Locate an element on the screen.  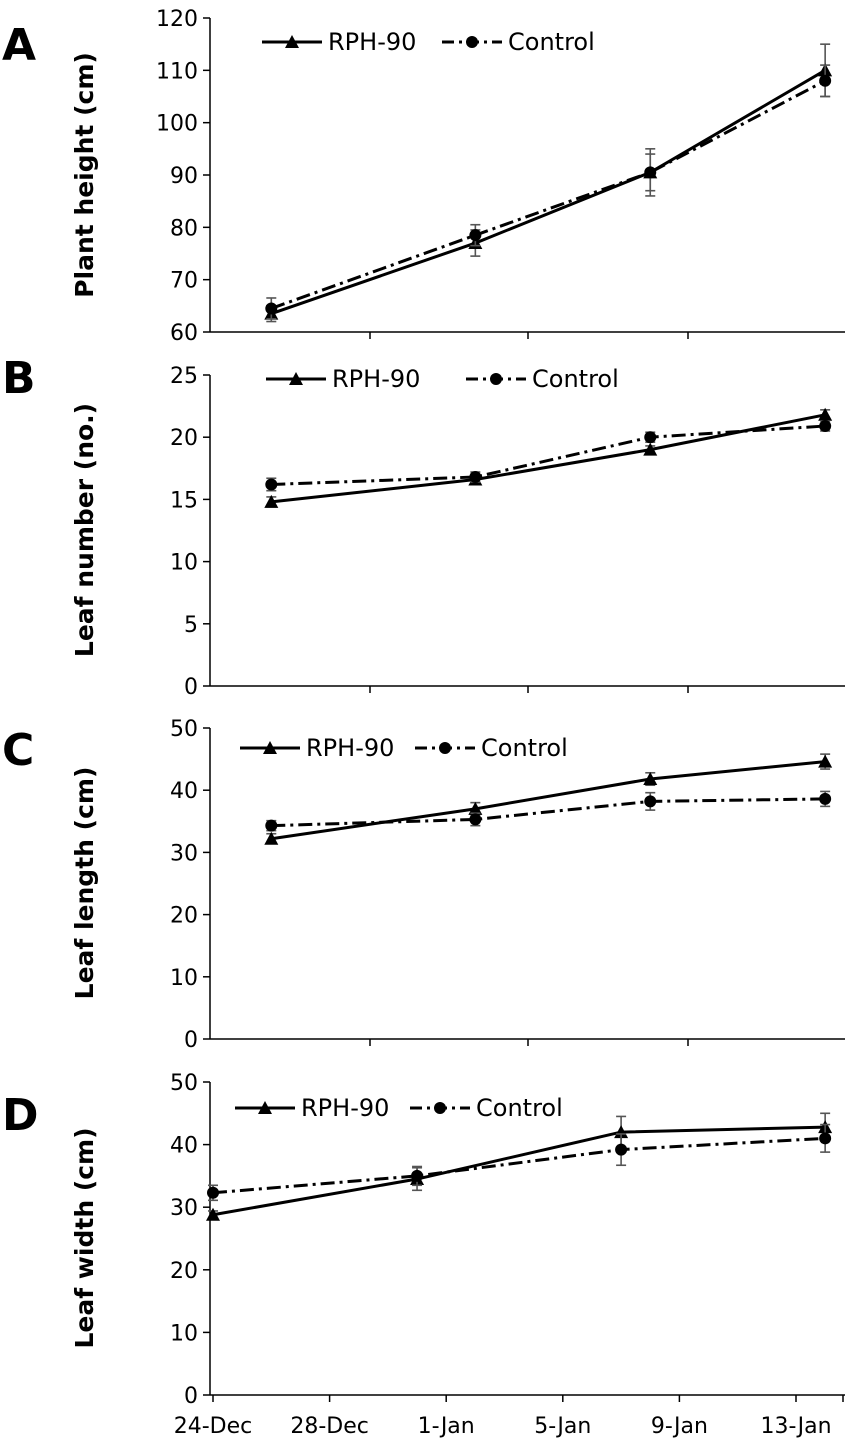
y-axis-title: Leaf width (cm) is located at coordinates (84, 1237).